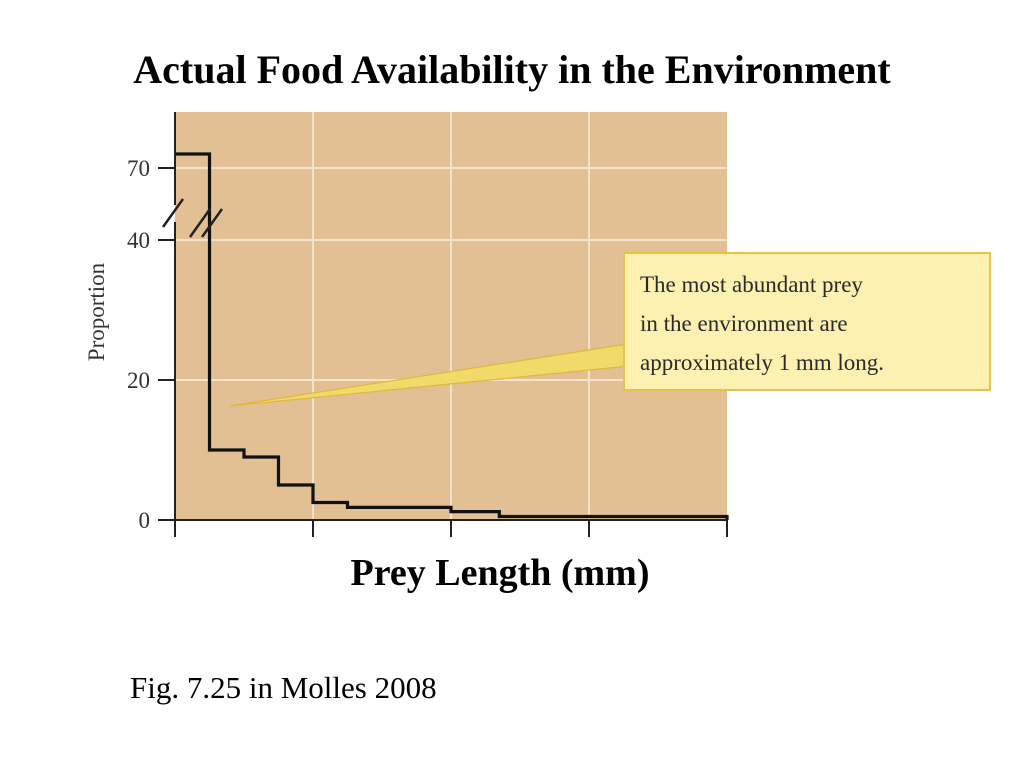 This screenshot has height=768, width=1024. Describe the element at coordinates (751, 284) in the screenshot. I see `callout-text-line: The most abundant prey` at that location.